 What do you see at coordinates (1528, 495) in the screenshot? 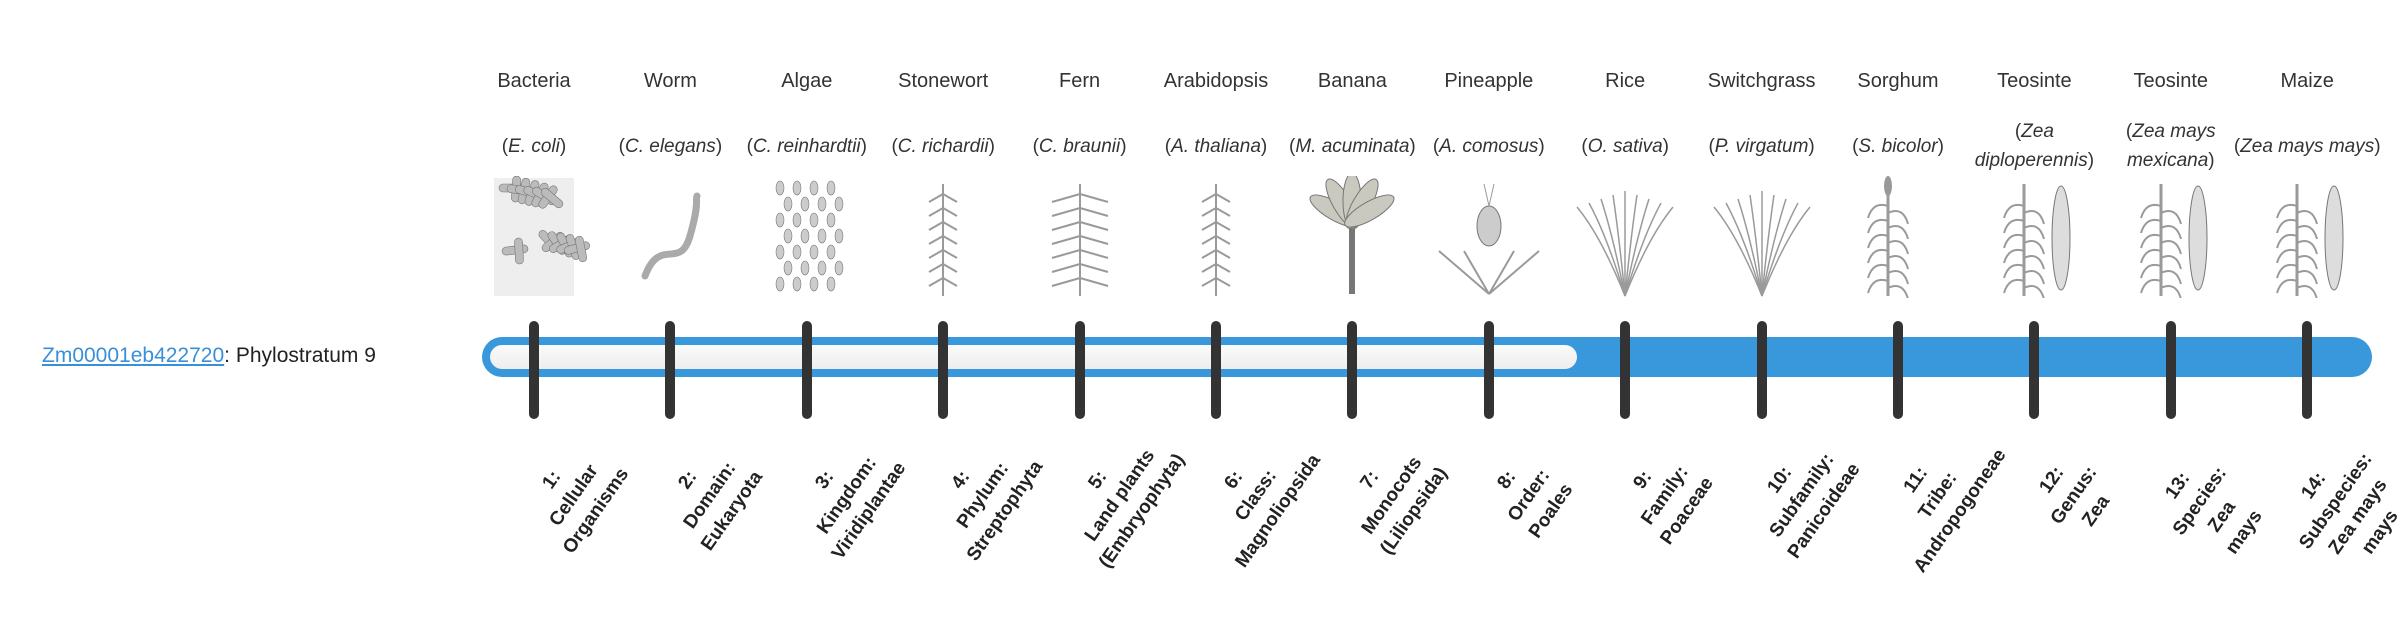
I see `taxonomic-rank-label: 8: Order: Poales` at bounding box center [1528, 495].